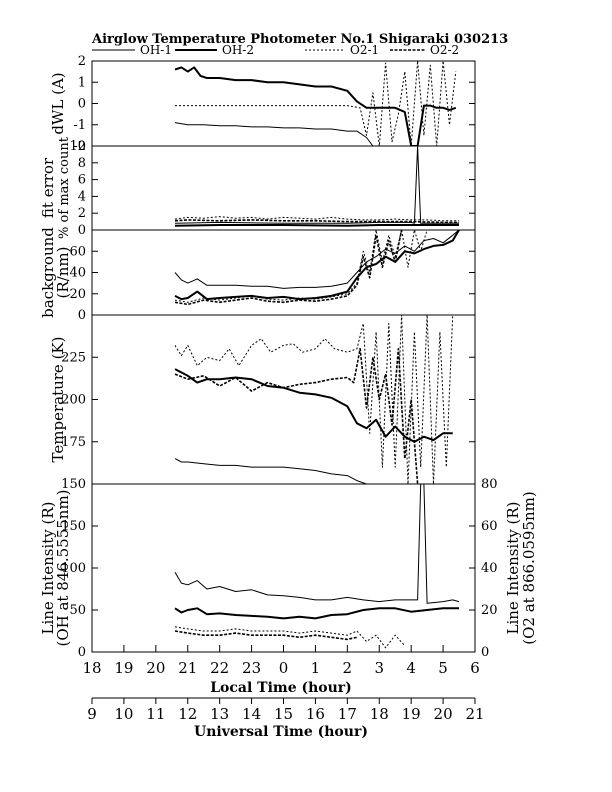 The image size is (612, 792). Describe the element at coordinates (513, 568) in the screenshot. I see `ylabel-right-int: Line Intensity (R)` at that location.